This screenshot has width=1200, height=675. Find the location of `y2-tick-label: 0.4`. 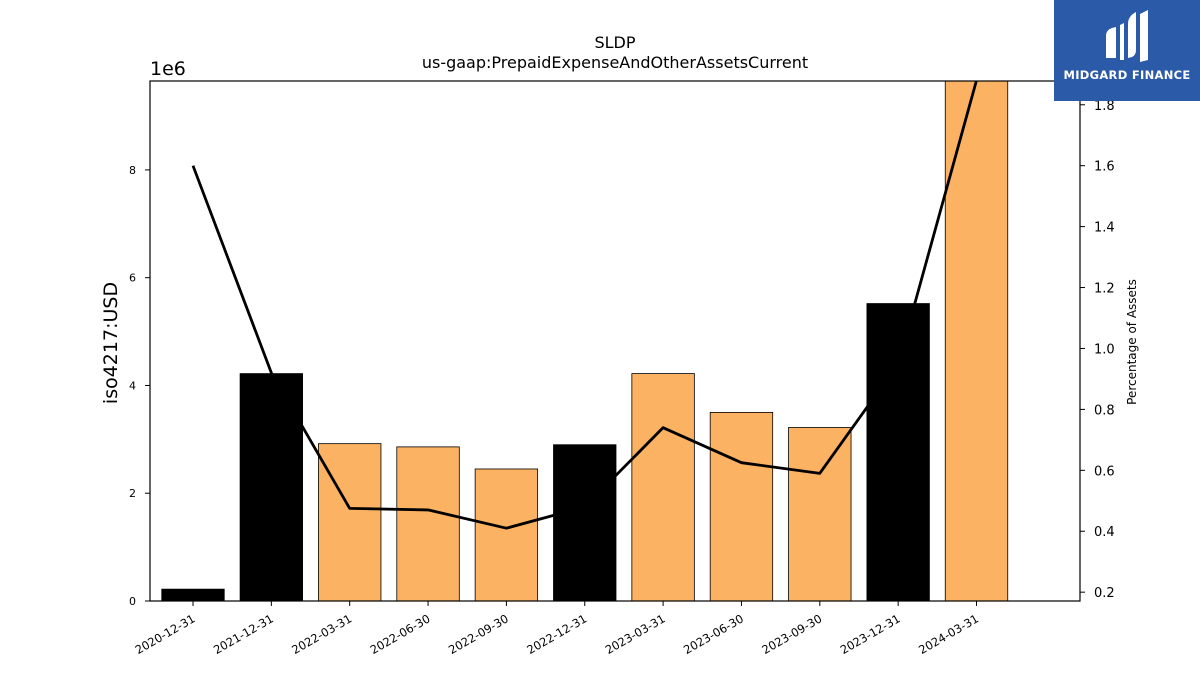

y2-tick-label: 0.4 is located at coordinates (1104, 532).